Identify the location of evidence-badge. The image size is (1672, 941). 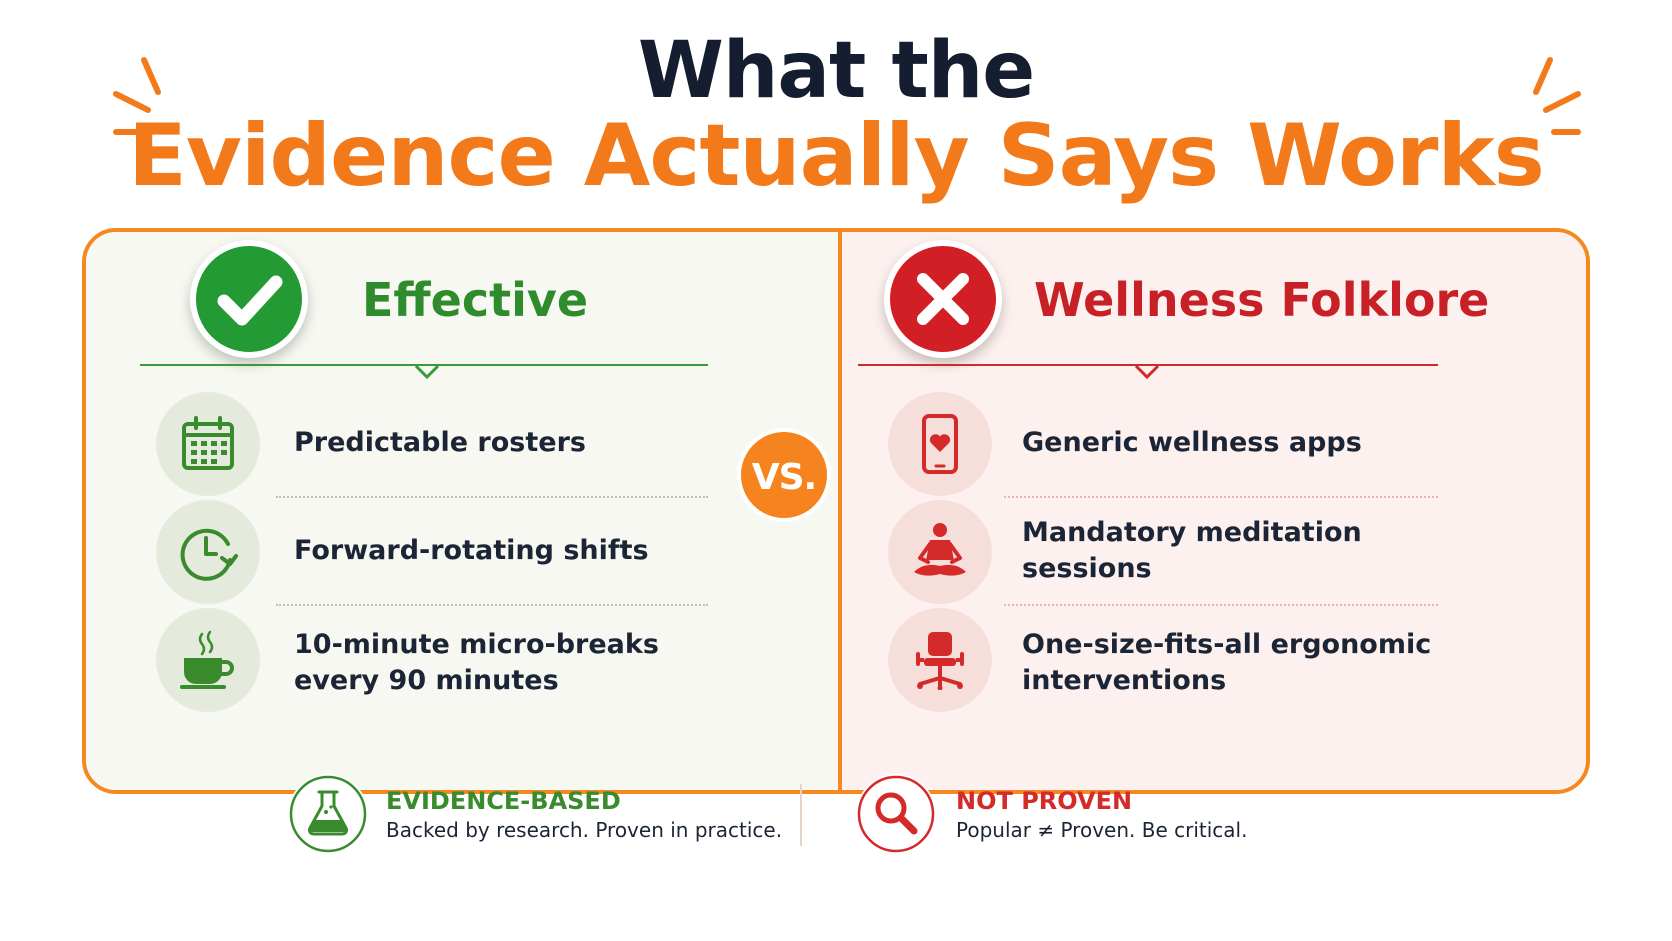
(328, 814).